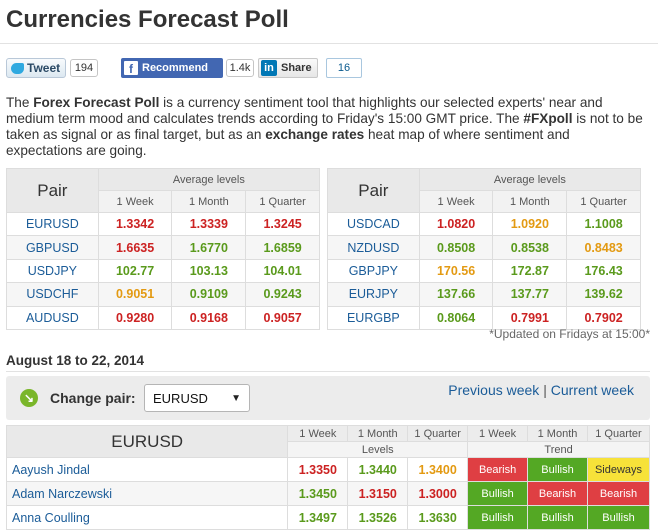 This screenshot has height=531, width=658. Describe the element at coordinates (318, 469) in the screenshot. I see `expert-level-cell: 1.3350` at that location.